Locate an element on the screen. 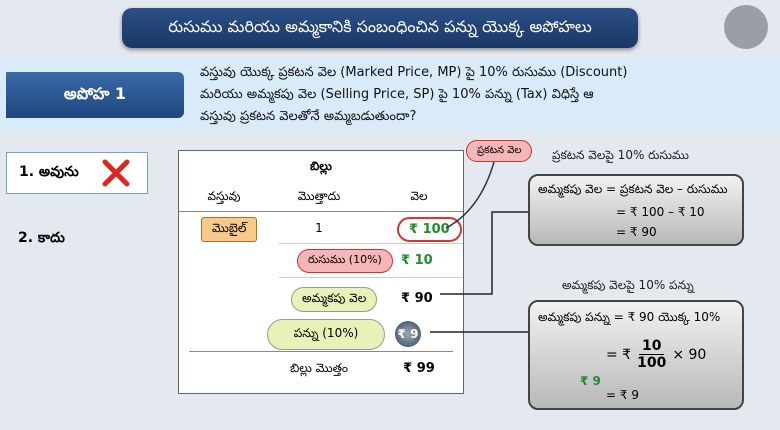 This screenshot has height=430, width=780. myth-label: అపోహ 1 is located at coordinates (95, 95).